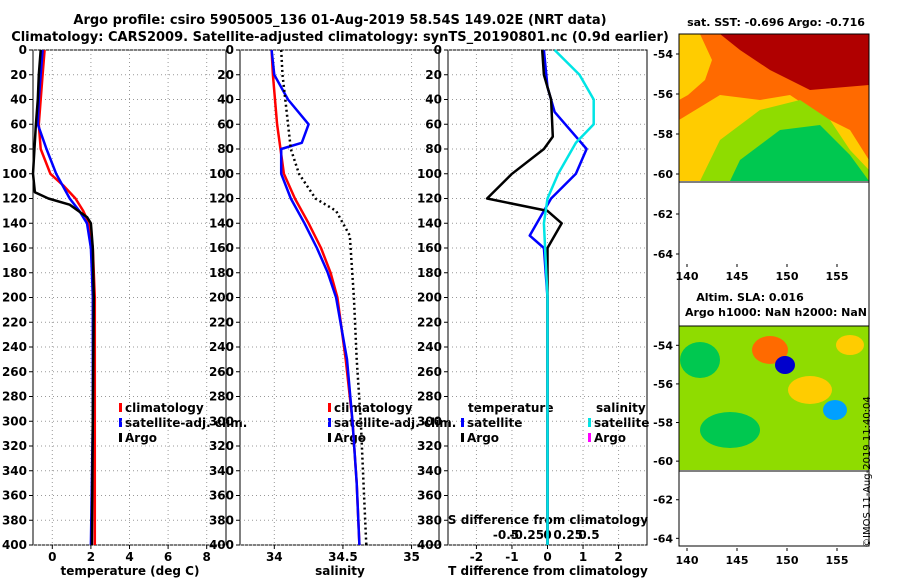  Describe the element at coordinates (130, 571) in the screenshot. I see `temperature-x-label: temperature (deg C)` at that location.